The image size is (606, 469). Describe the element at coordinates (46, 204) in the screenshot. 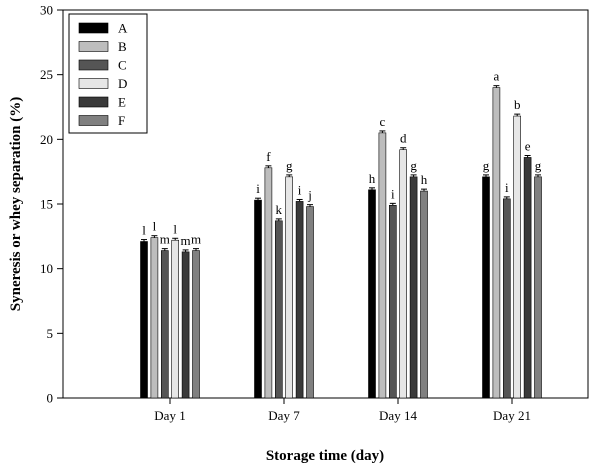

I see `y-tick-label: 15` at that location.